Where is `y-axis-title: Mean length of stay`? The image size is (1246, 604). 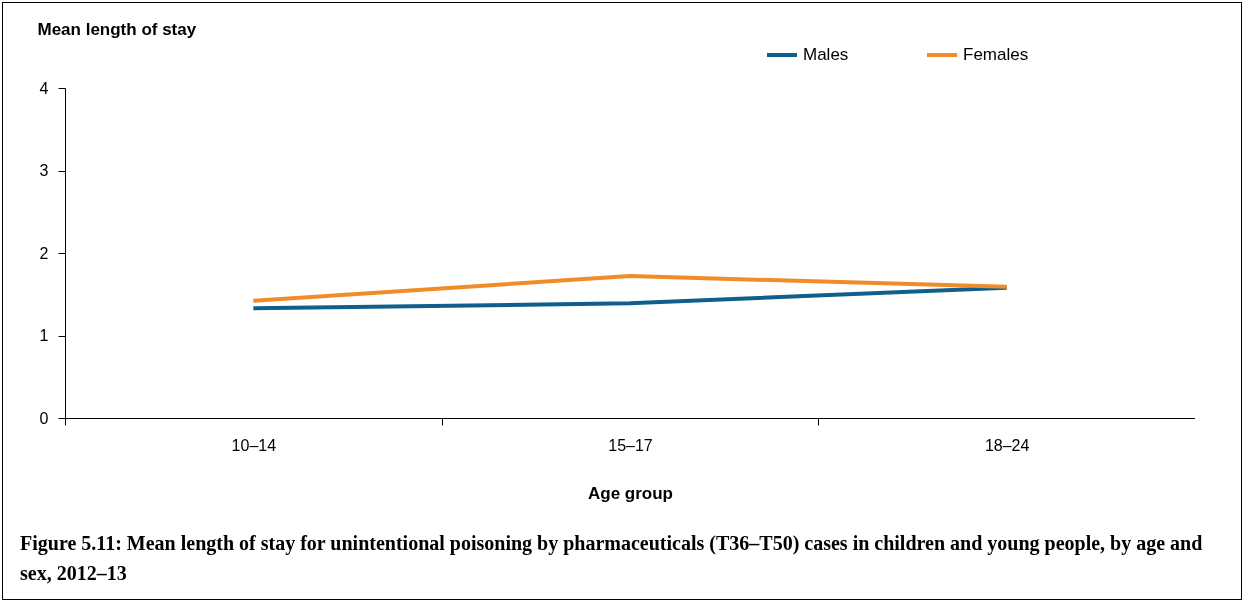 y-axis-title: Mean length of stay is located at coordinates (117, 29).